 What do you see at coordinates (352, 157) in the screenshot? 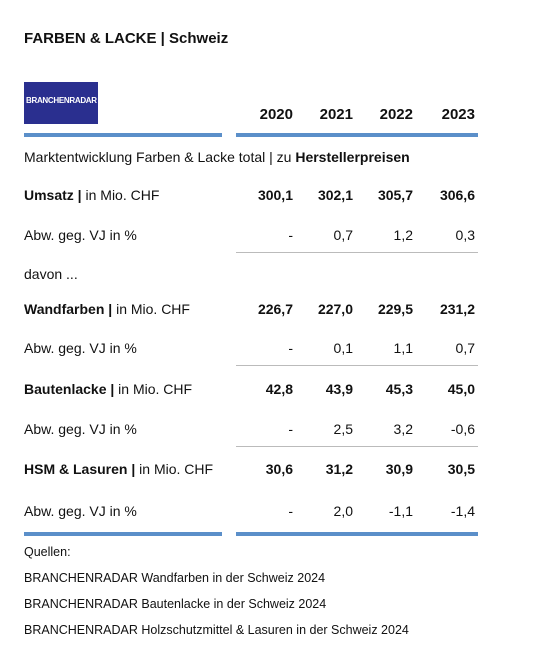
I see `section-bold: Herstellerpreisen` at bounding box center [352, 157].